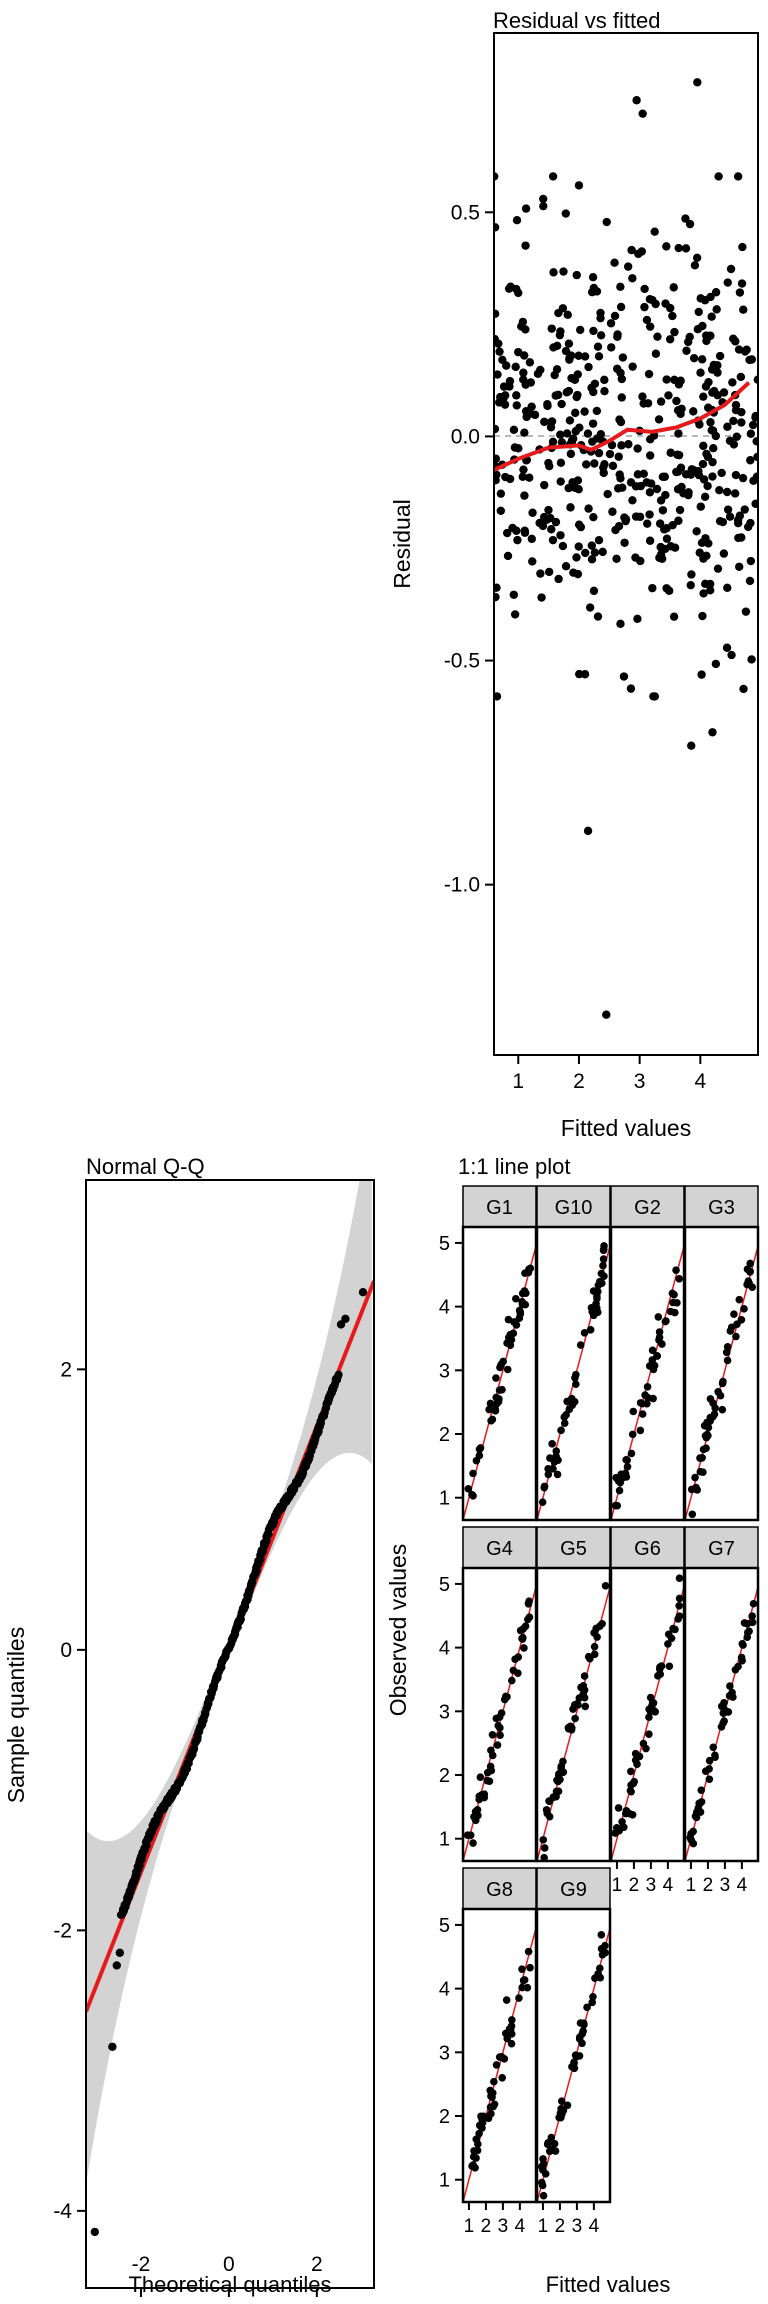 Image resolution: width=768 pixels, height=2304 pixels. What do you see at coordinates (229, 2284) in the screenshot?
I see `qq-x-axis-label: Theoretical quantiles` at bounding box center [229, 2284].